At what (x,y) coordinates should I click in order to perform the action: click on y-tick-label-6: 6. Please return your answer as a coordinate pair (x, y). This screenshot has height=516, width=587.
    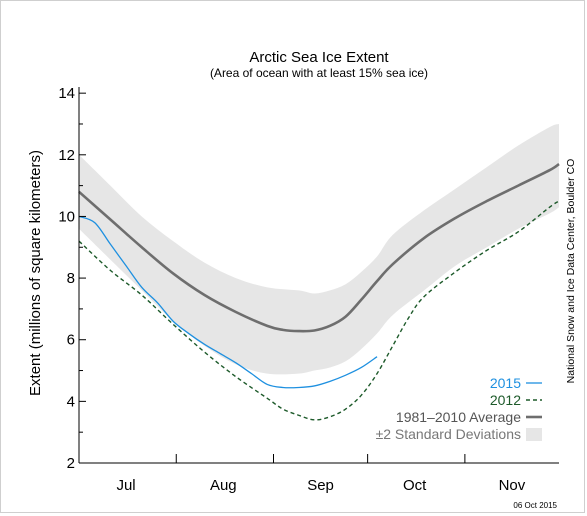
    Looking at the image, I should click on (71, 340).